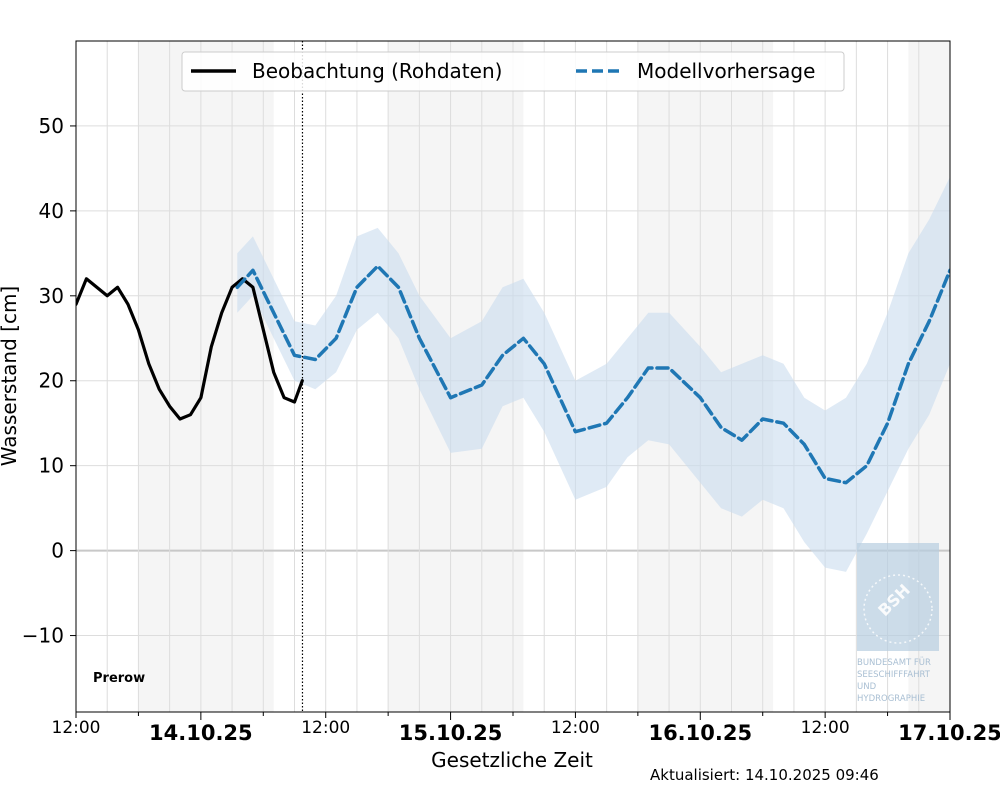 Image resolution: width=1000 pixels, height=800 pixels. What do you see at coordinates (377, 71) in the screenshot?
I see `legend-label-observation: Beobachtung (Rohdaten)` at bounding box center [377, 71].